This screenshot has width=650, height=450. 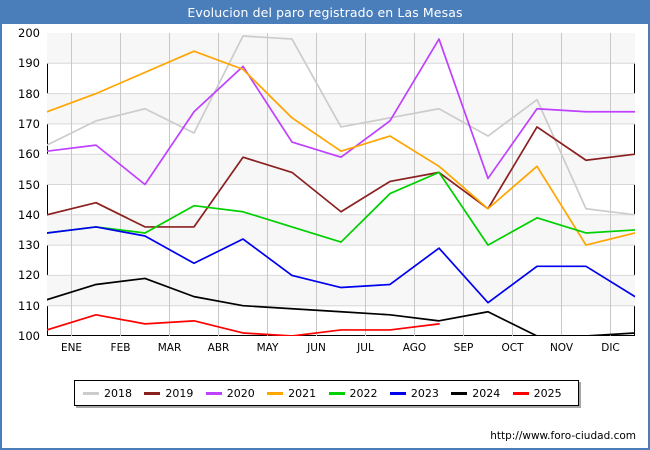 What do you see at coordinates (213, 393) in the screenshot?
I see `legend-swatch-2020` at bounding box center [213, 393].